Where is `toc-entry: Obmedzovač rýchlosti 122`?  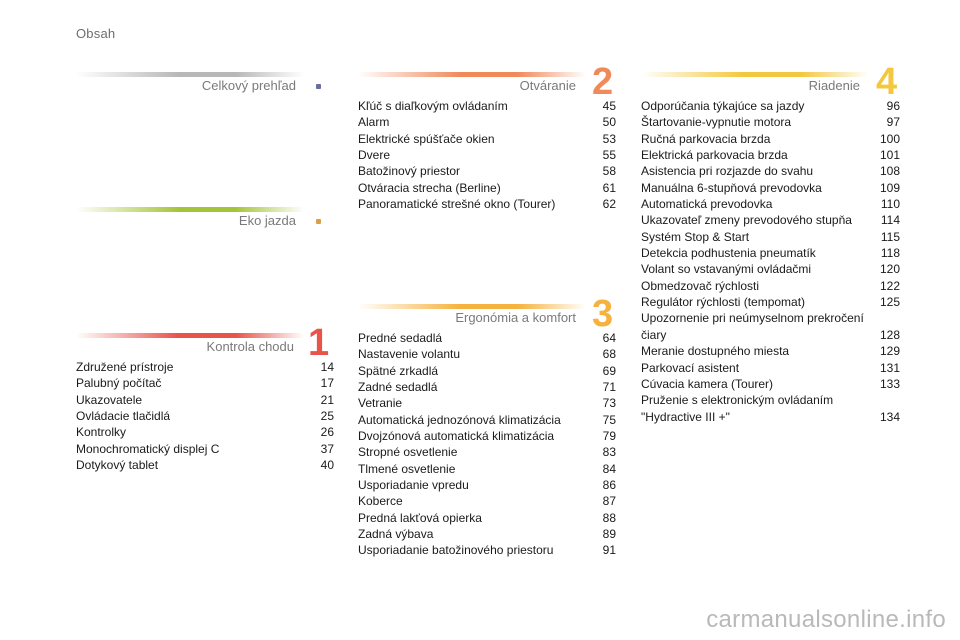 toc-entry: Obmedzovač rýchlosti 122 is located at coordinates (770, 286).